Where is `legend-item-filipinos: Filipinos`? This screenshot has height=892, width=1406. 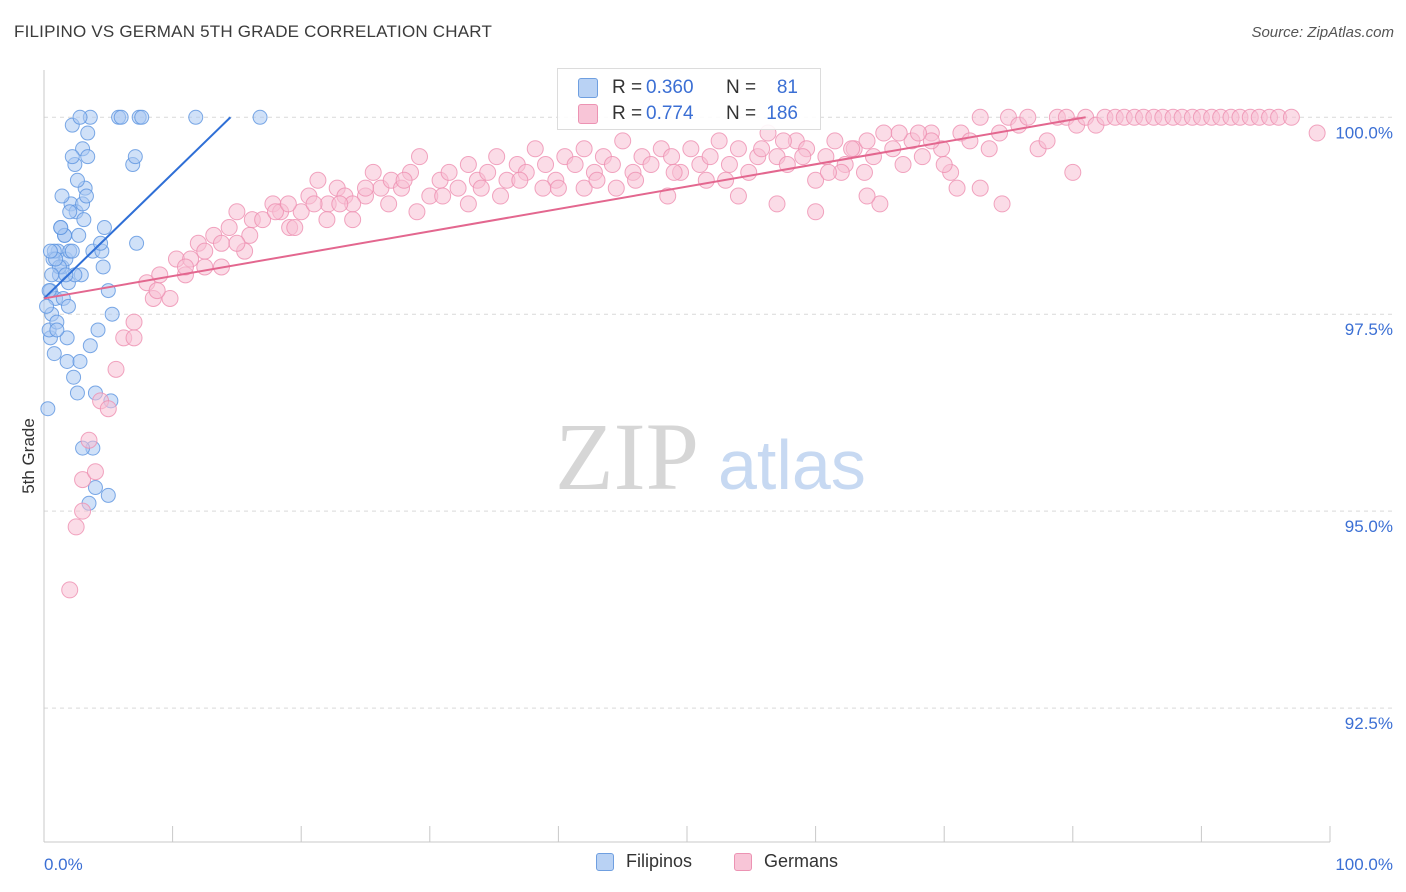
legend-item-filipinos: Filipinos is located at coordinates (644, 861).